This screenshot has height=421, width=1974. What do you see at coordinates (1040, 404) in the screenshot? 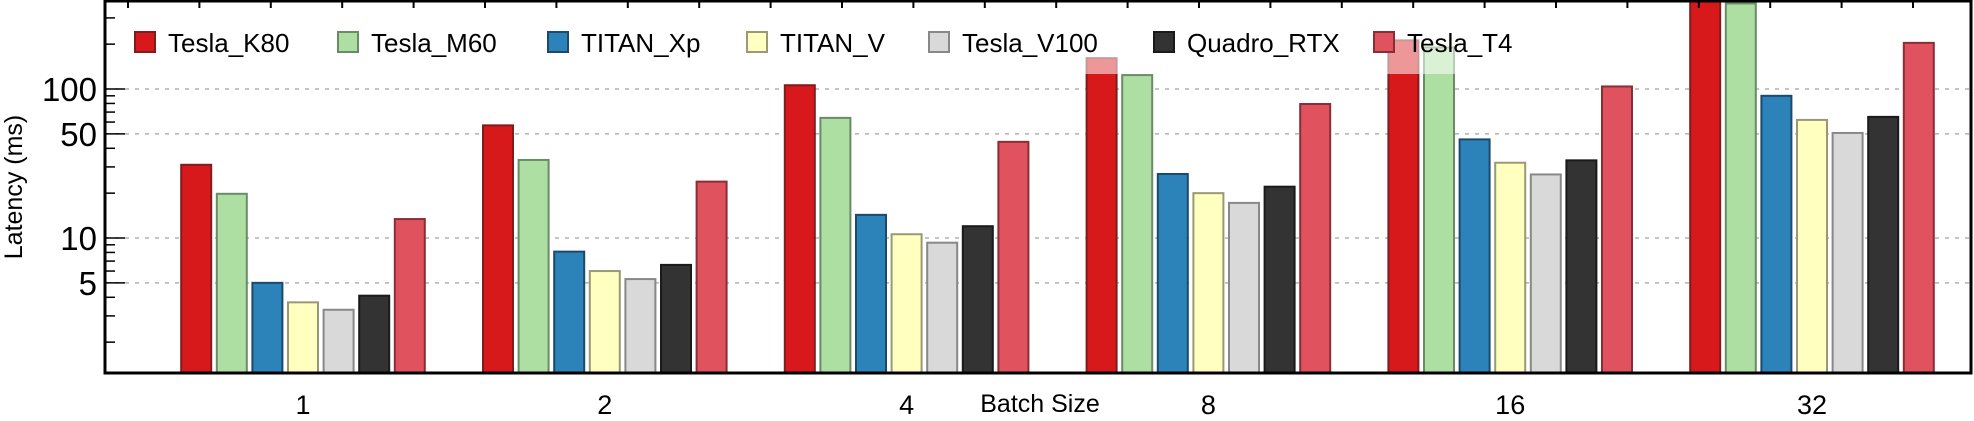
I see `x-axis-title: Batch Size` at bounding box center [1040, 404].